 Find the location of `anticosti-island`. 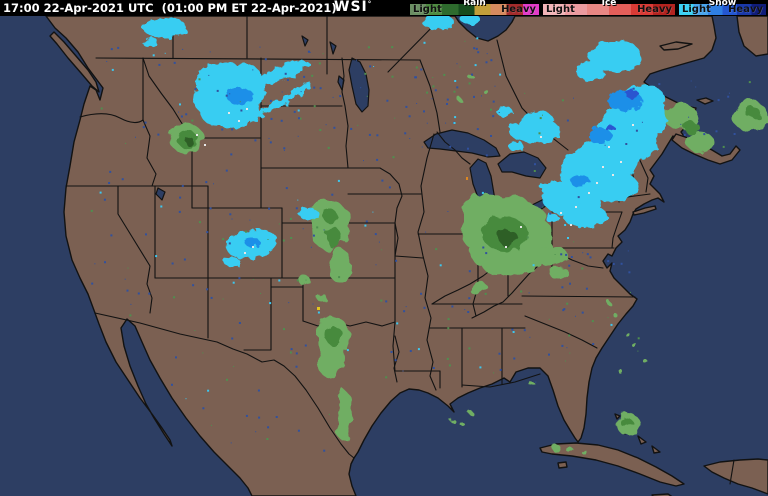

anticosti-island is located at coordinates (676, 46).